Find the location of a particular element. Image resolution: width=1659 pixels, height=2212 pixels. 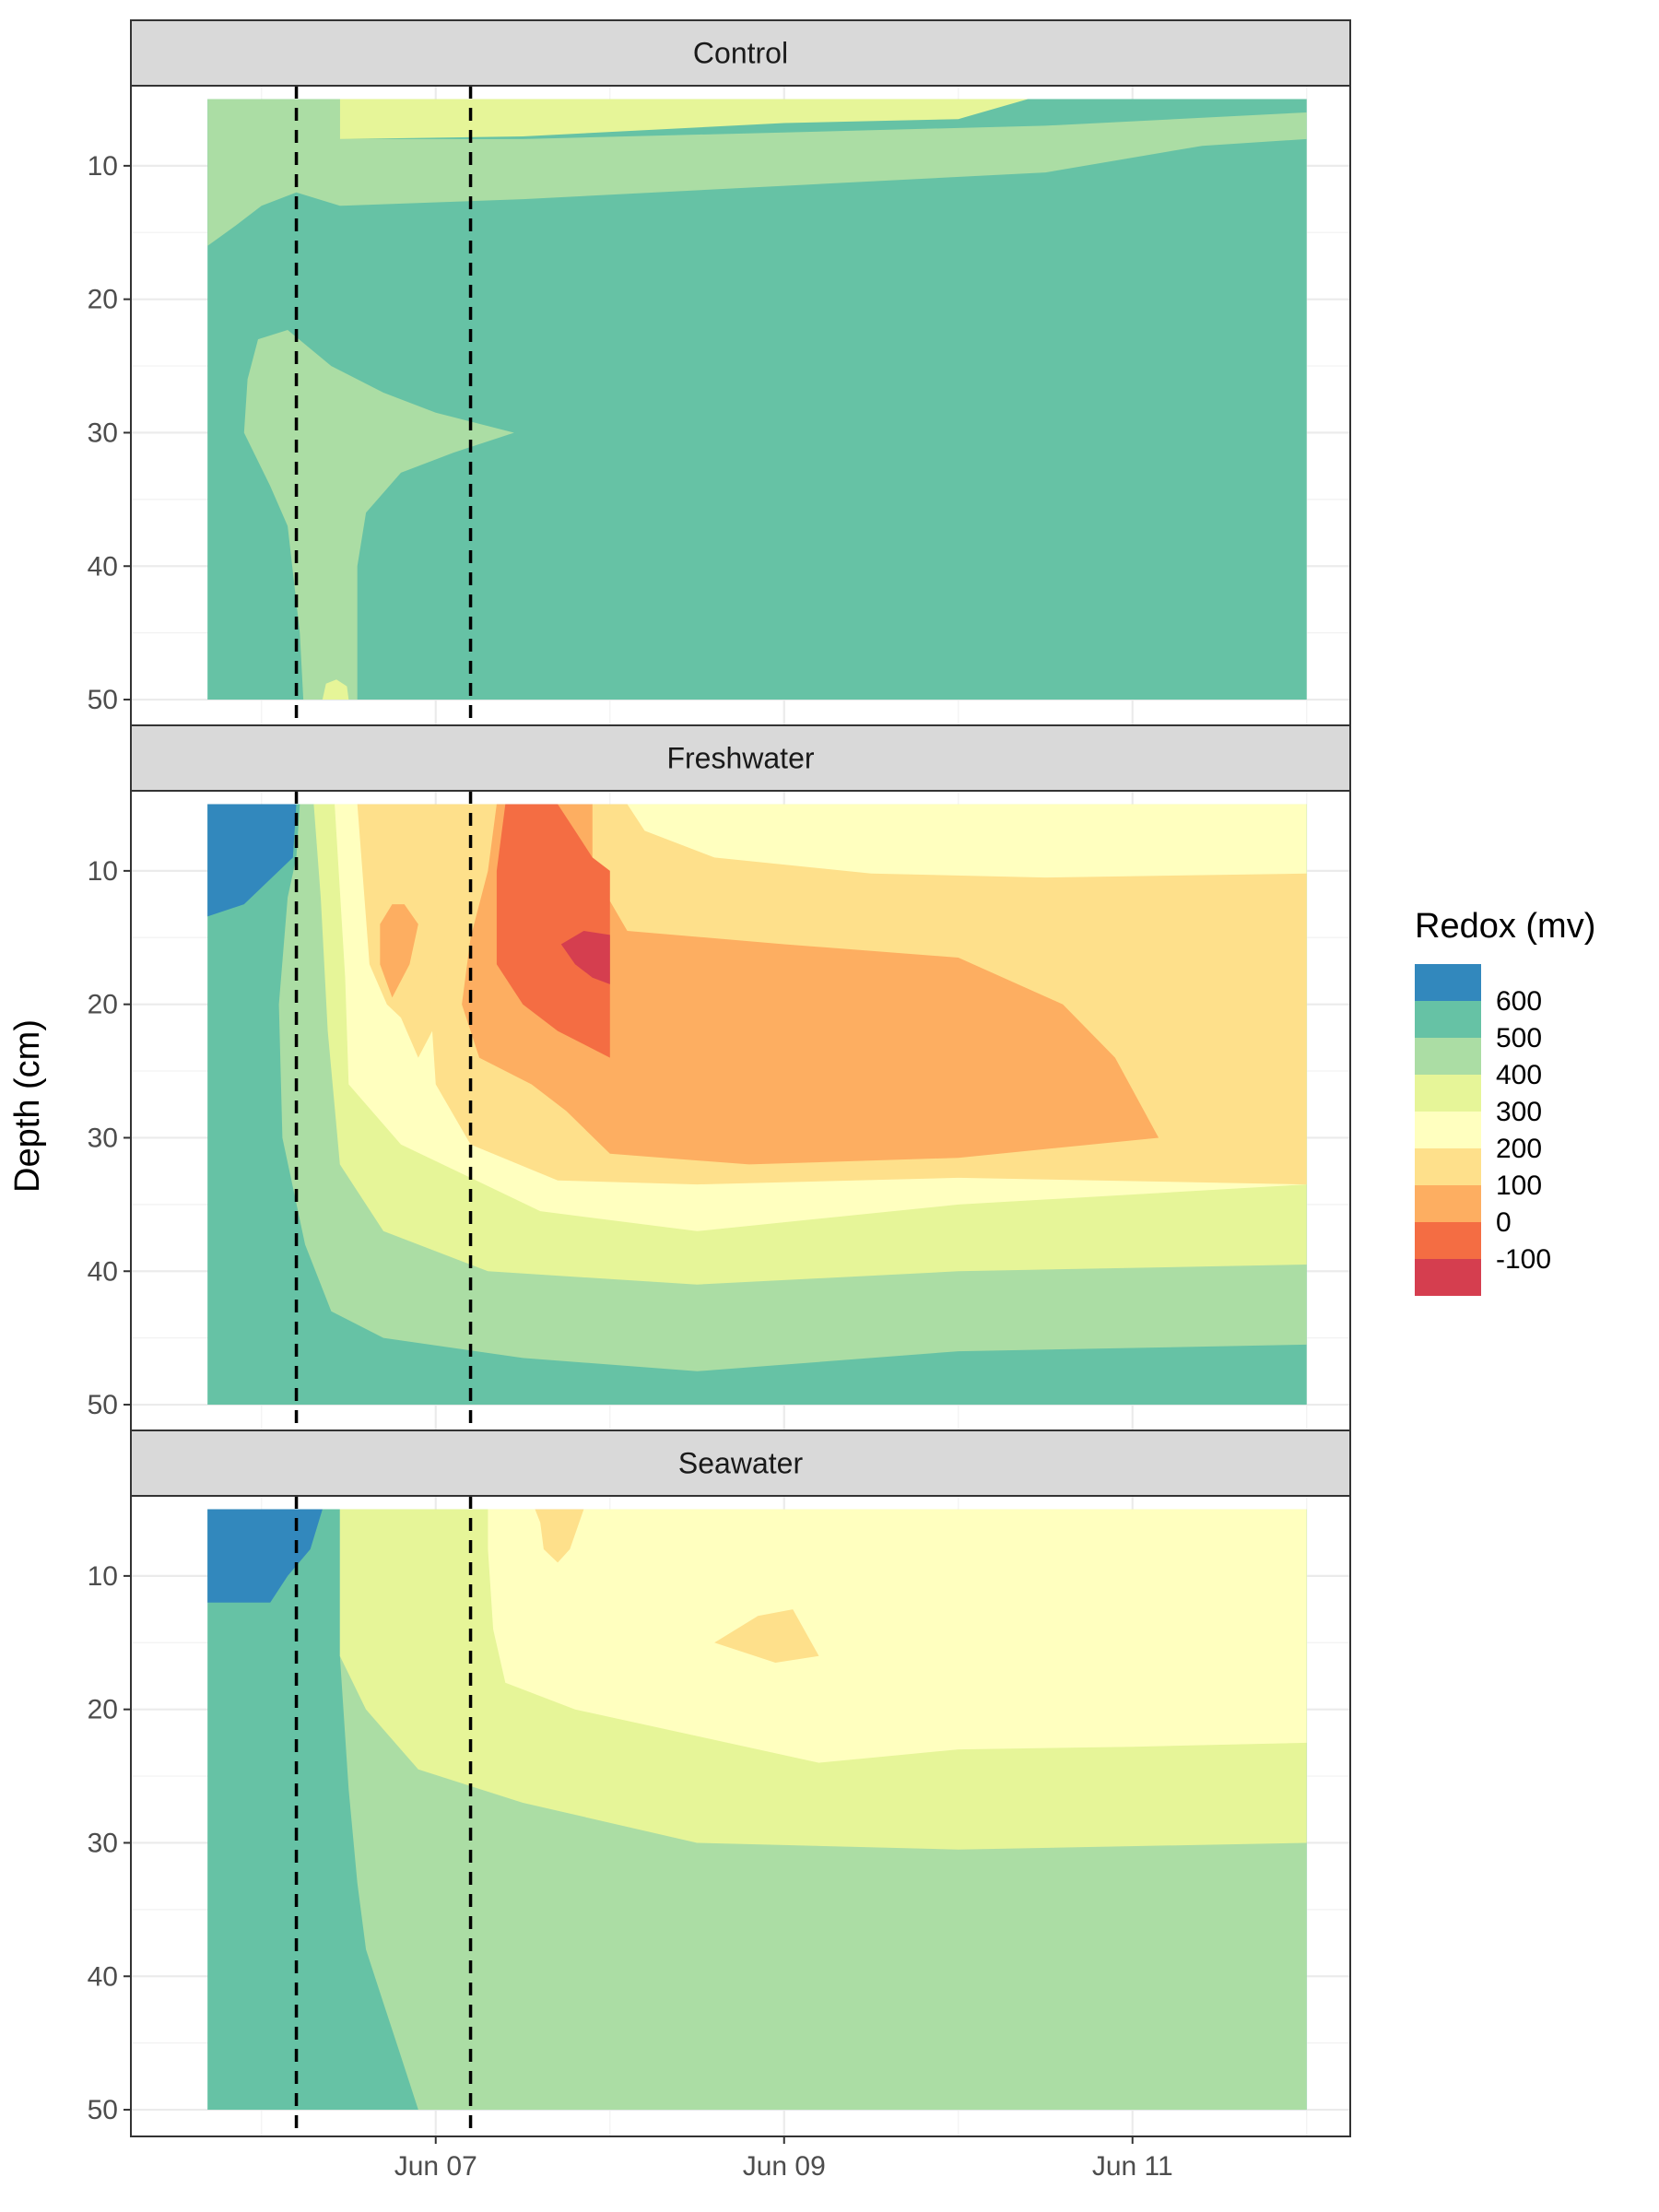

facet-strip-label: Control is located at coordinates (740, 53).